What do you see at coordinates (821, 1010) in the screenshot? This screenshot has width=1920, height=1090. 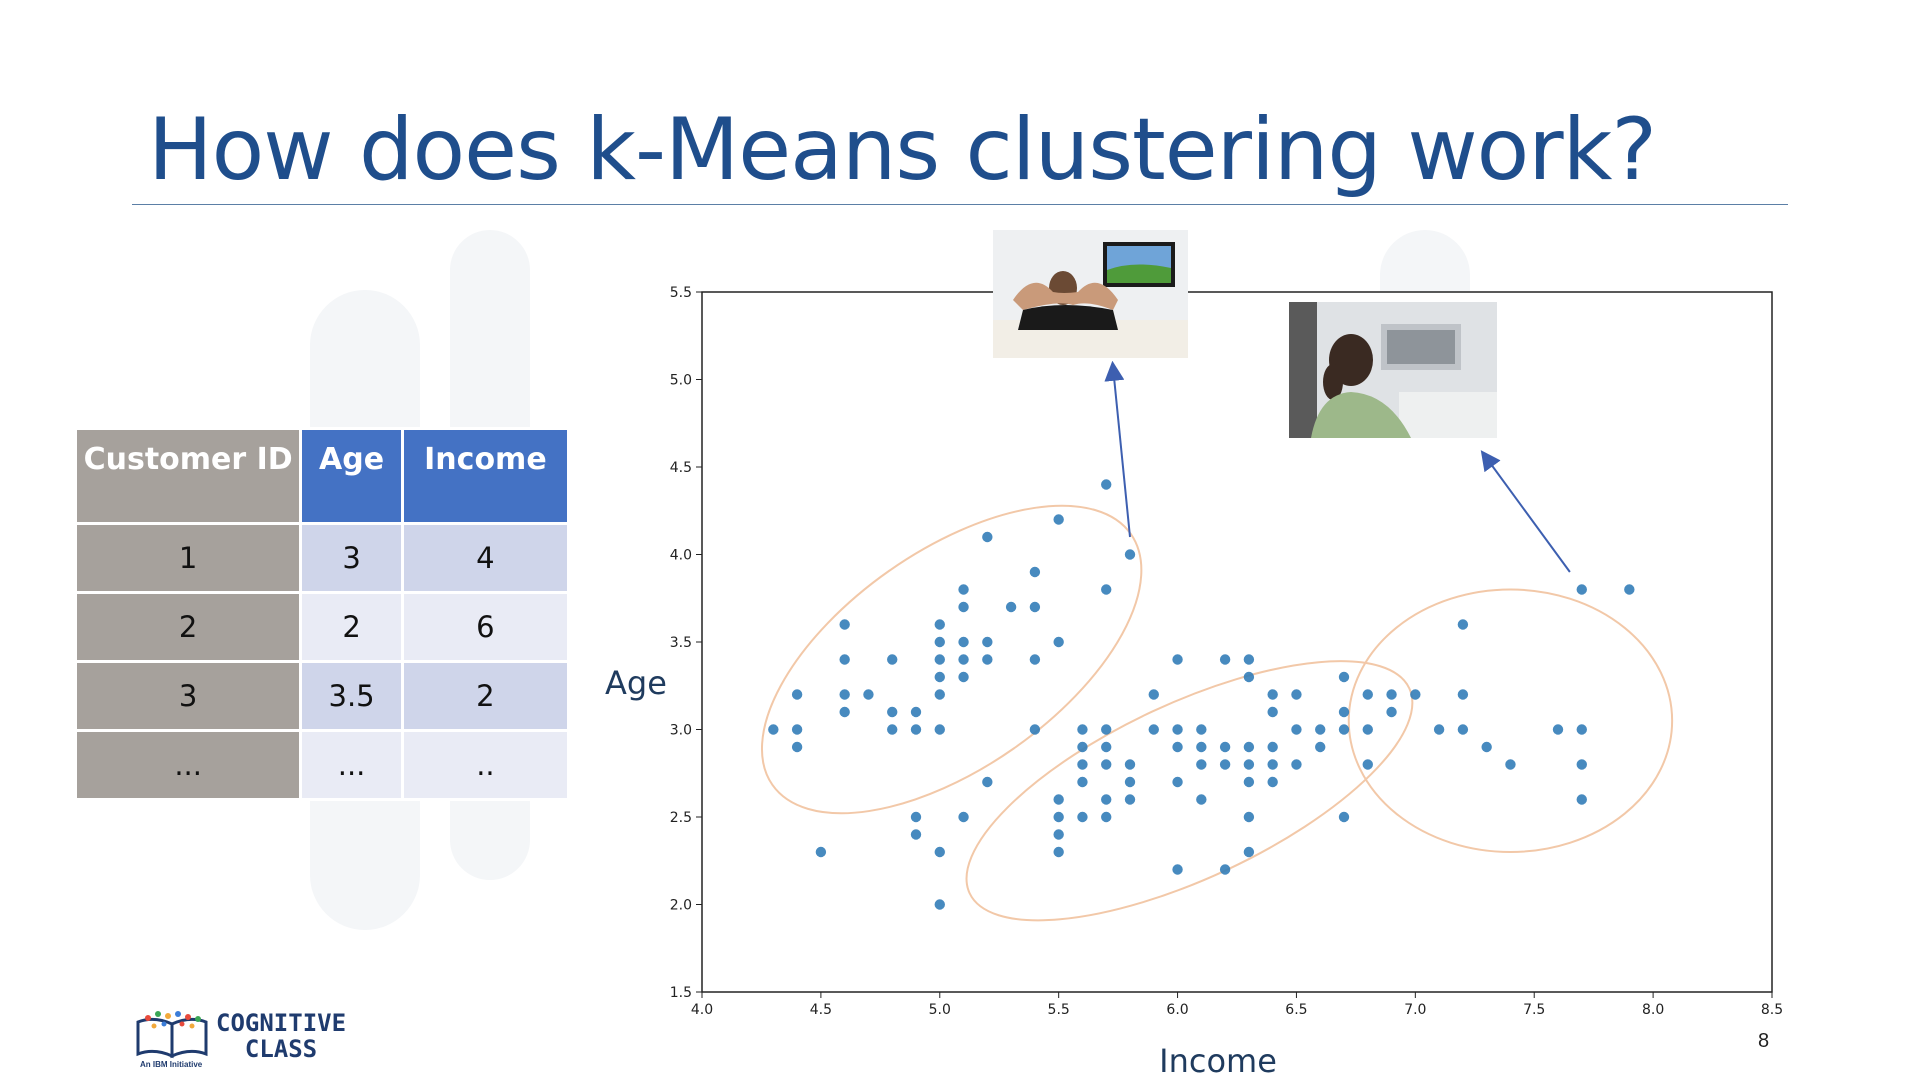 I see `x-tick-label: 4.5` at bounding box center [821, 1010].